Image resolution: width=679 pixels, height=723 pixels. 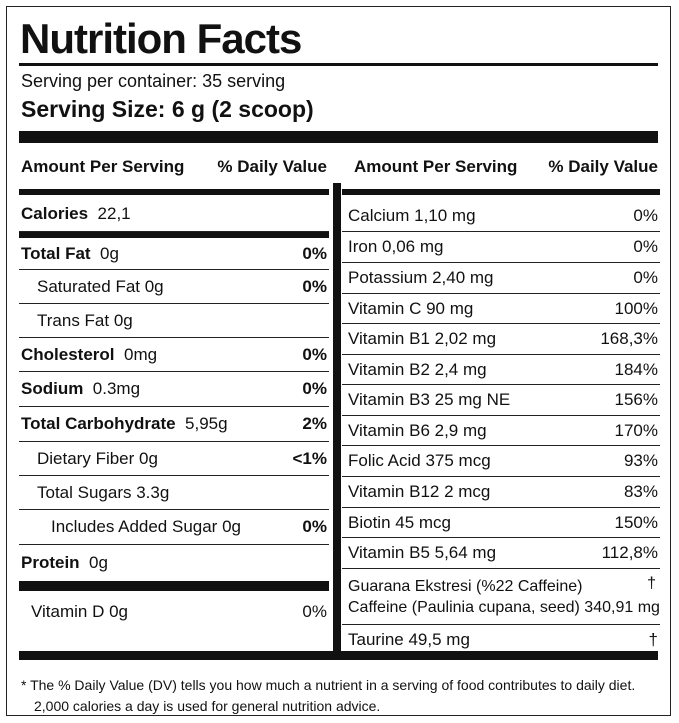 I want to click on calcium-dv: 0%, so click(x=645, y=215).